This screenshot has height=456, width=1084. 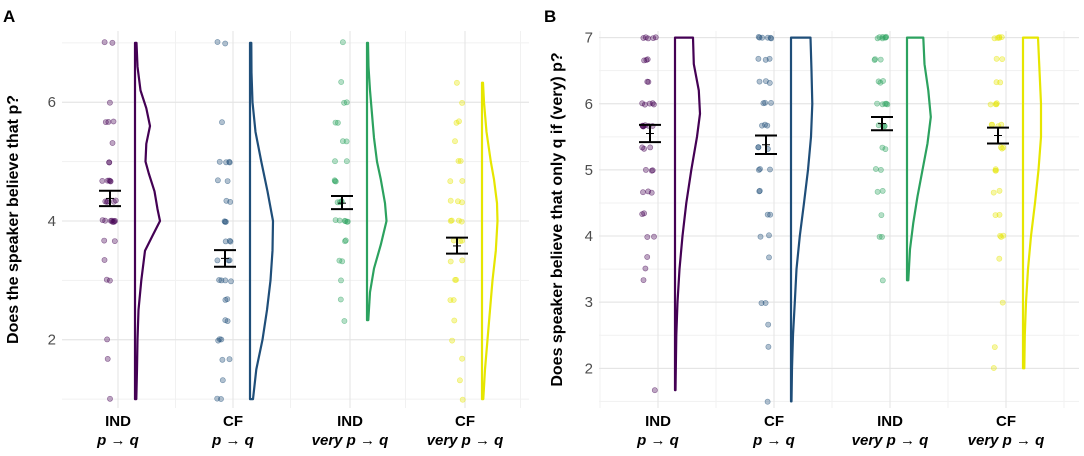 I want to click on x-category-label: IND, so click(x=890, y=421).